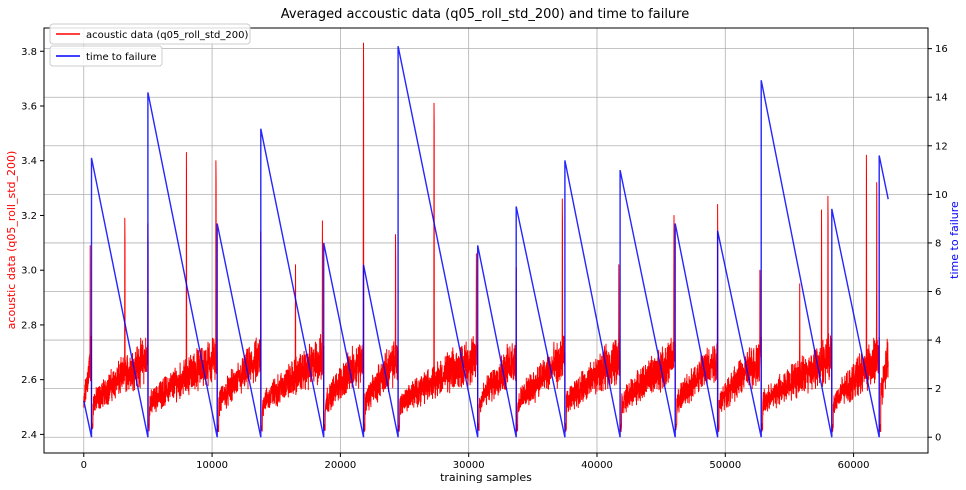 This screenshot has width=966, height=490. Describe the element at coordinates (938, 389) in the screenshot. I see `y-right-tick-label: 2` at that location.